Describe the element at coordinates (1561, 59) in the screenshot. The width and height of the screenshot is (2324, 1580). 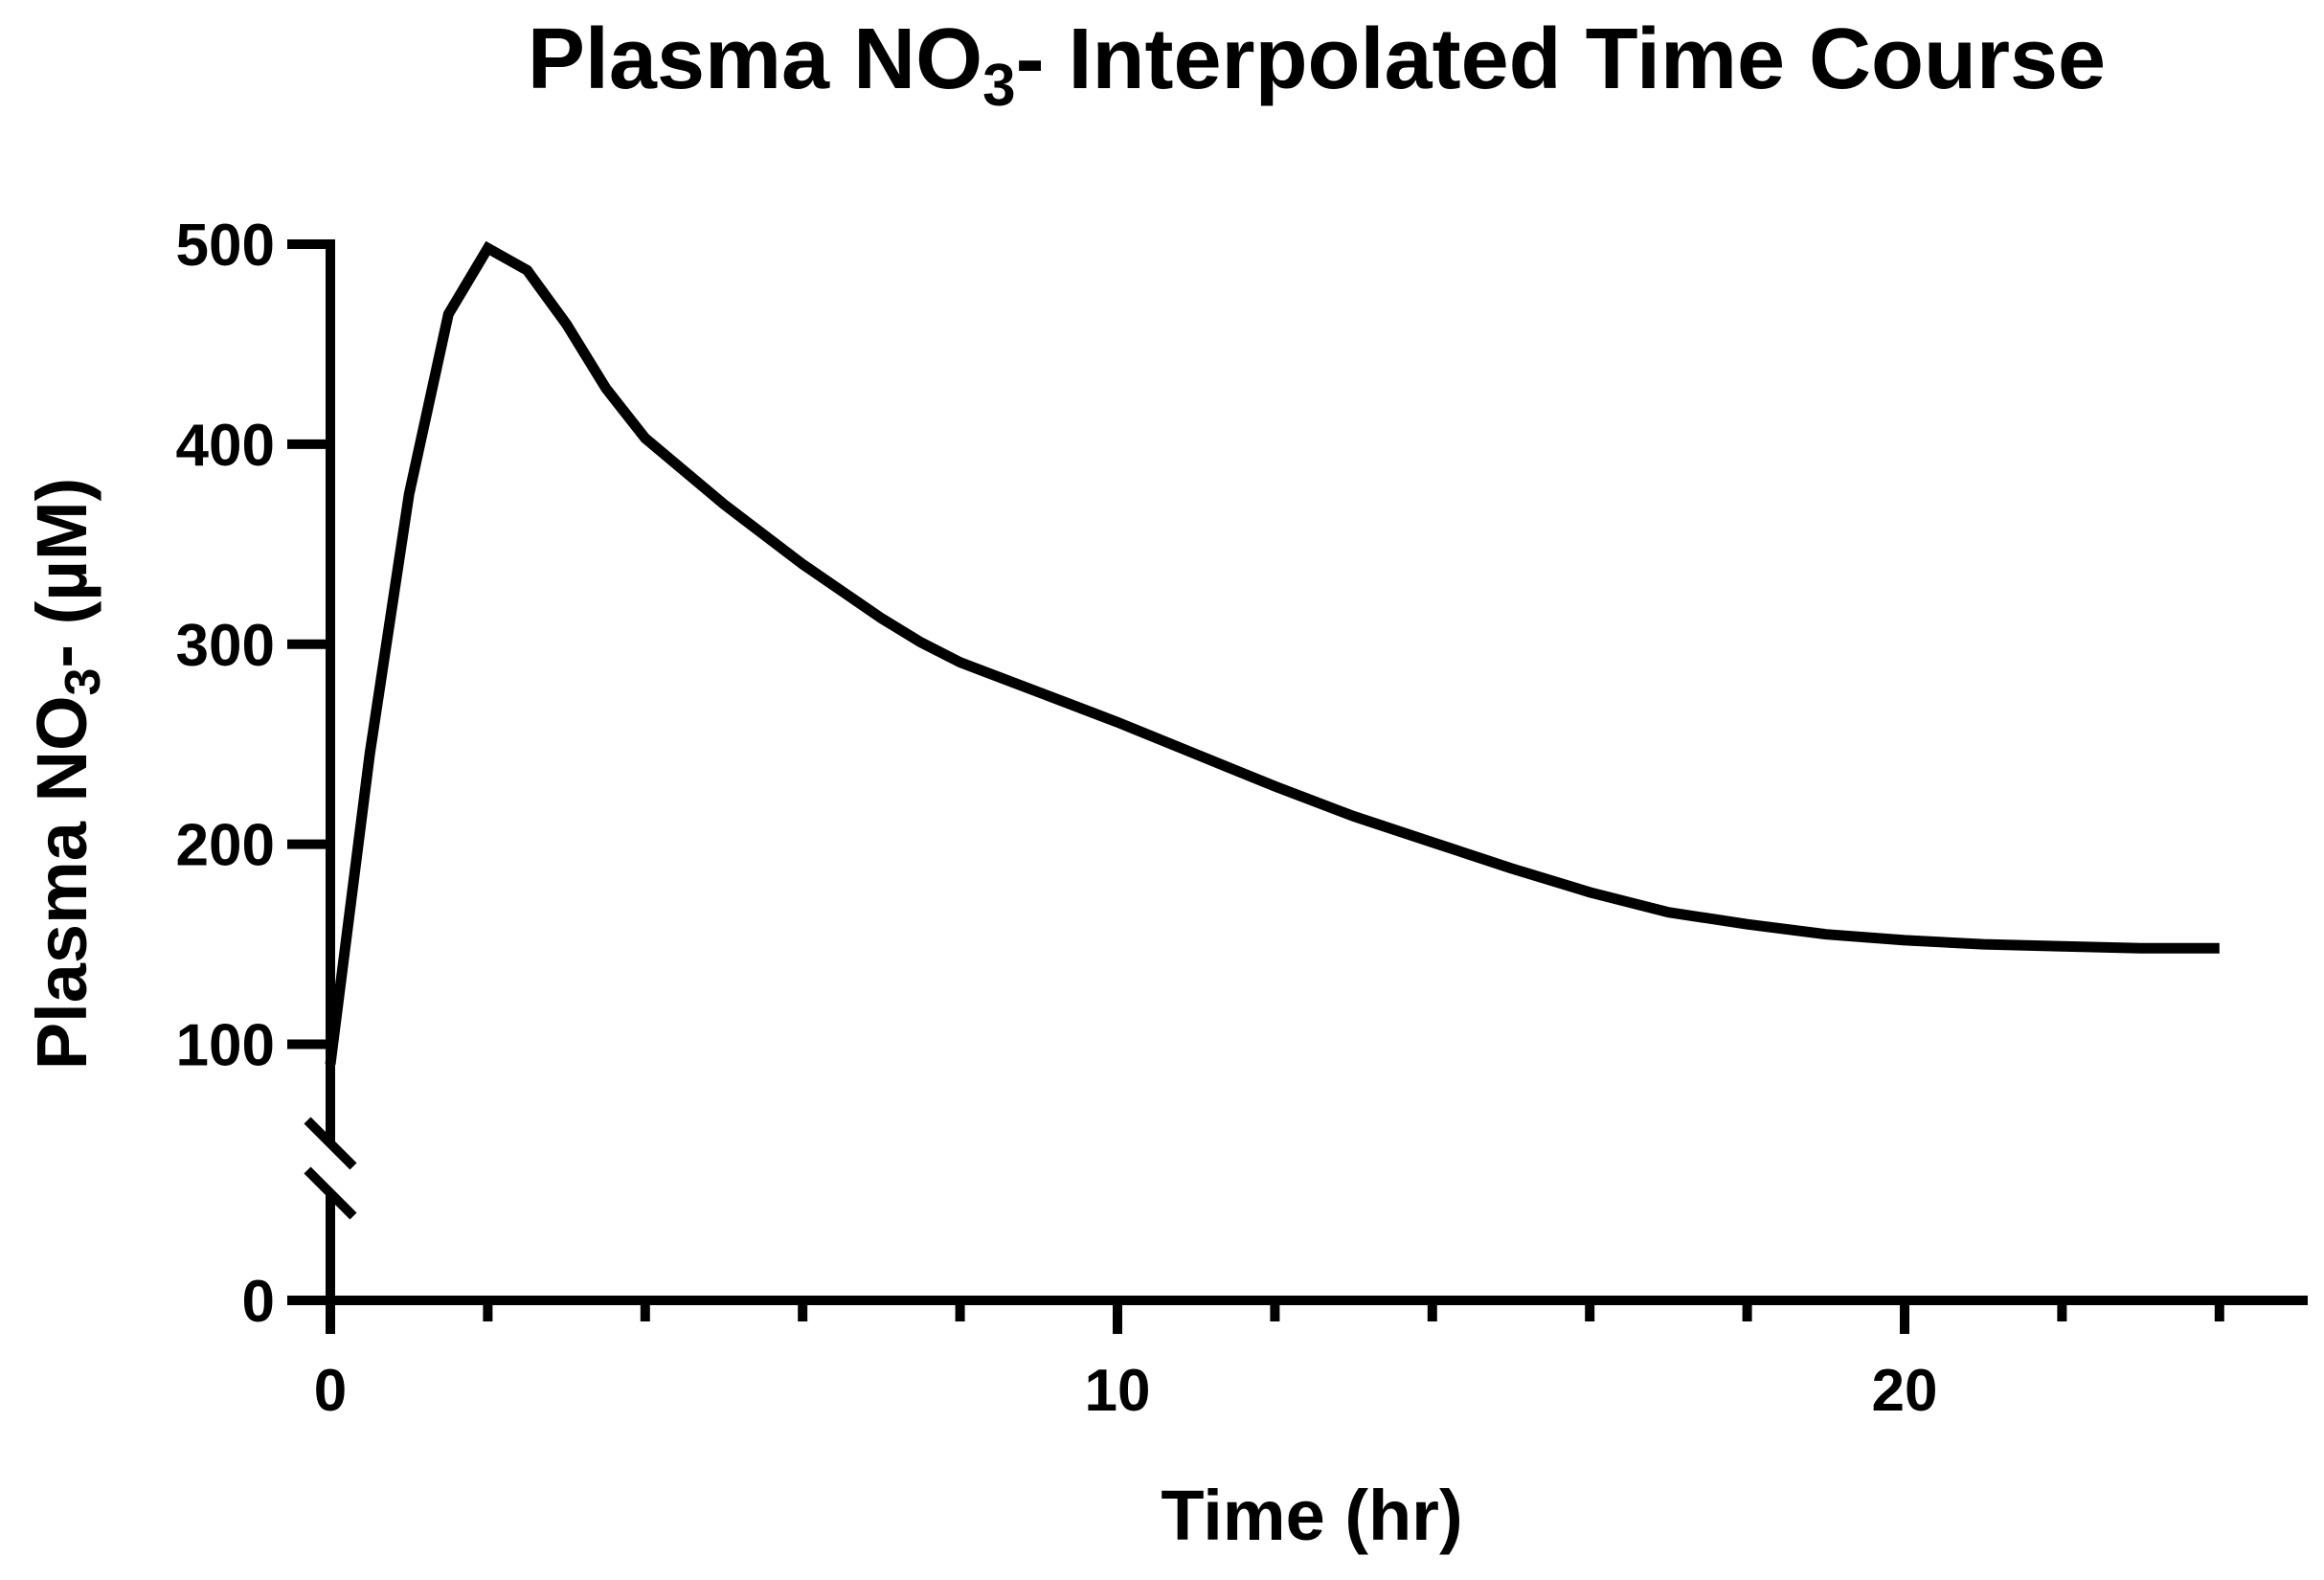
I see `chart-title-suffix: - Interpolated Time Course` at that location.